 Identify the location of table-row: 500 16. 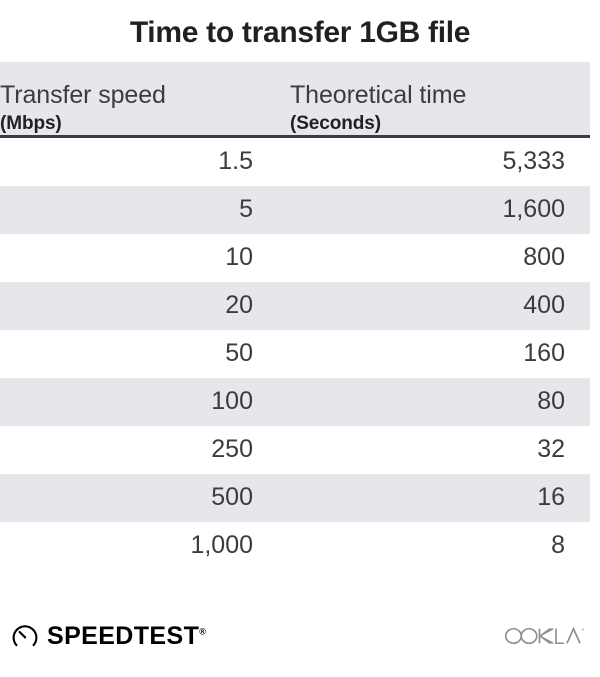
(295, 497).